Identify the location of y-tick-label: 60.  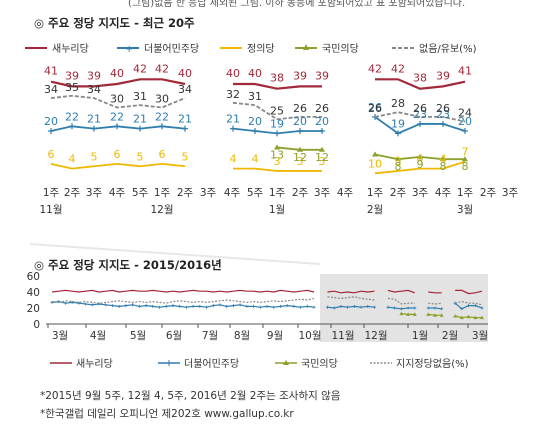
(33, 277).